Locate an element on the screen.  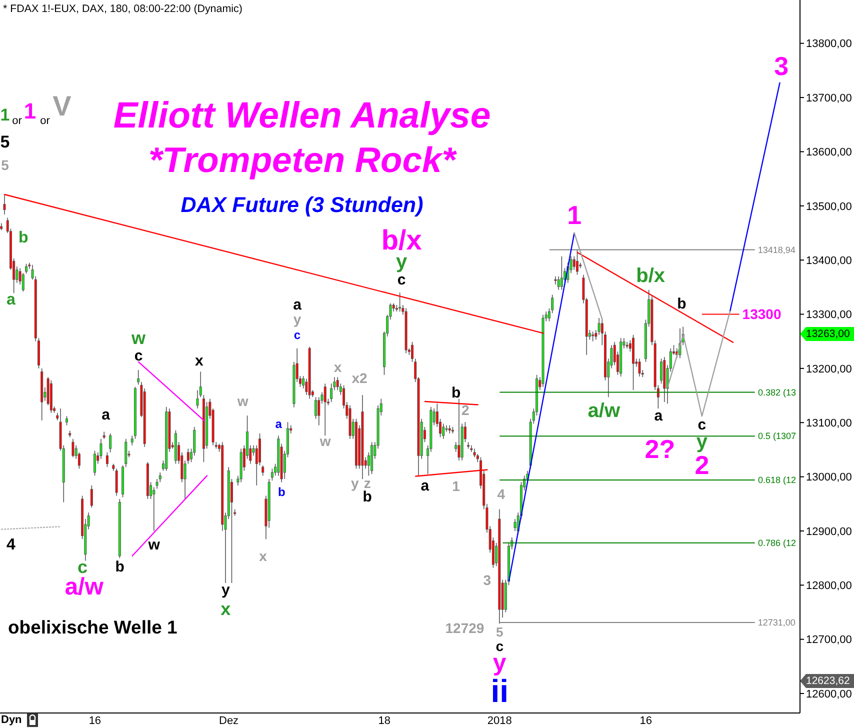
annotation: z is located at coordinates (367, 483).